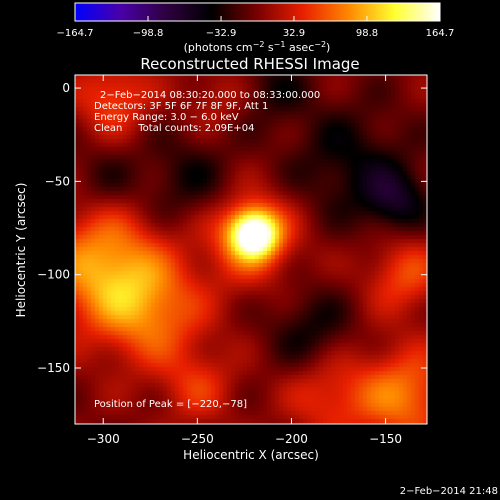 The height and width of the screenshot is (500, 500). I want to click on annotation-energy-range: Energy Range: 3.0 − 6.0 keV, so click(166, 117).